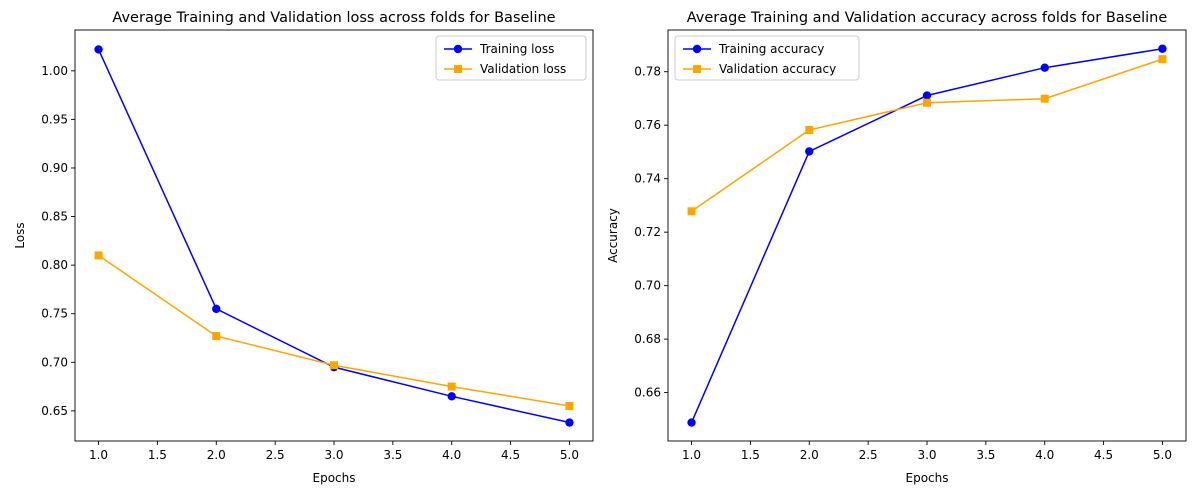  Describe the element at coordinates (20, 235) in the screenshot. I see `y-axis-label: Loss` at that location.